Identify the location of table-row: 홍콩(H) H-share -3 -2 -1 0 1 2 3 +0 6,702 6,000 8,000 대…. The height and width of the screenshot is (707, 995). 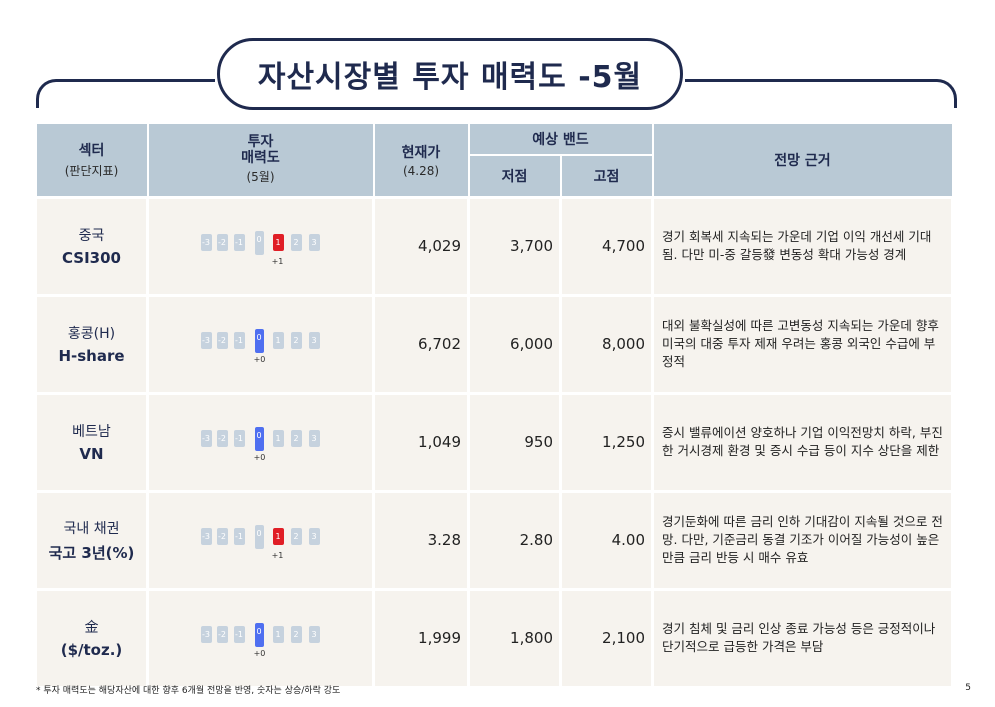
(494, 344).